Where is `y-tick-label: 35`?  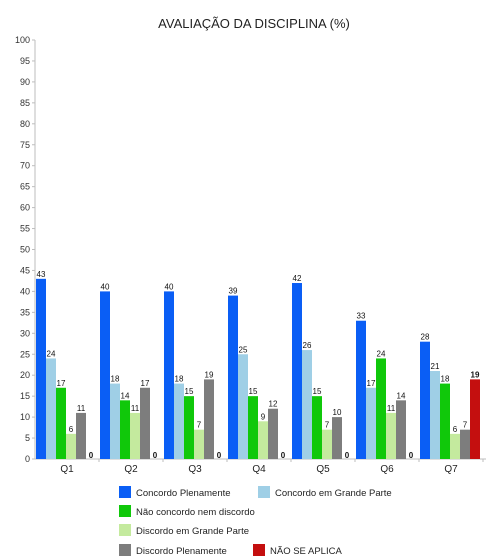
y-tick-label: 35 is located at coordinates (25, 312).